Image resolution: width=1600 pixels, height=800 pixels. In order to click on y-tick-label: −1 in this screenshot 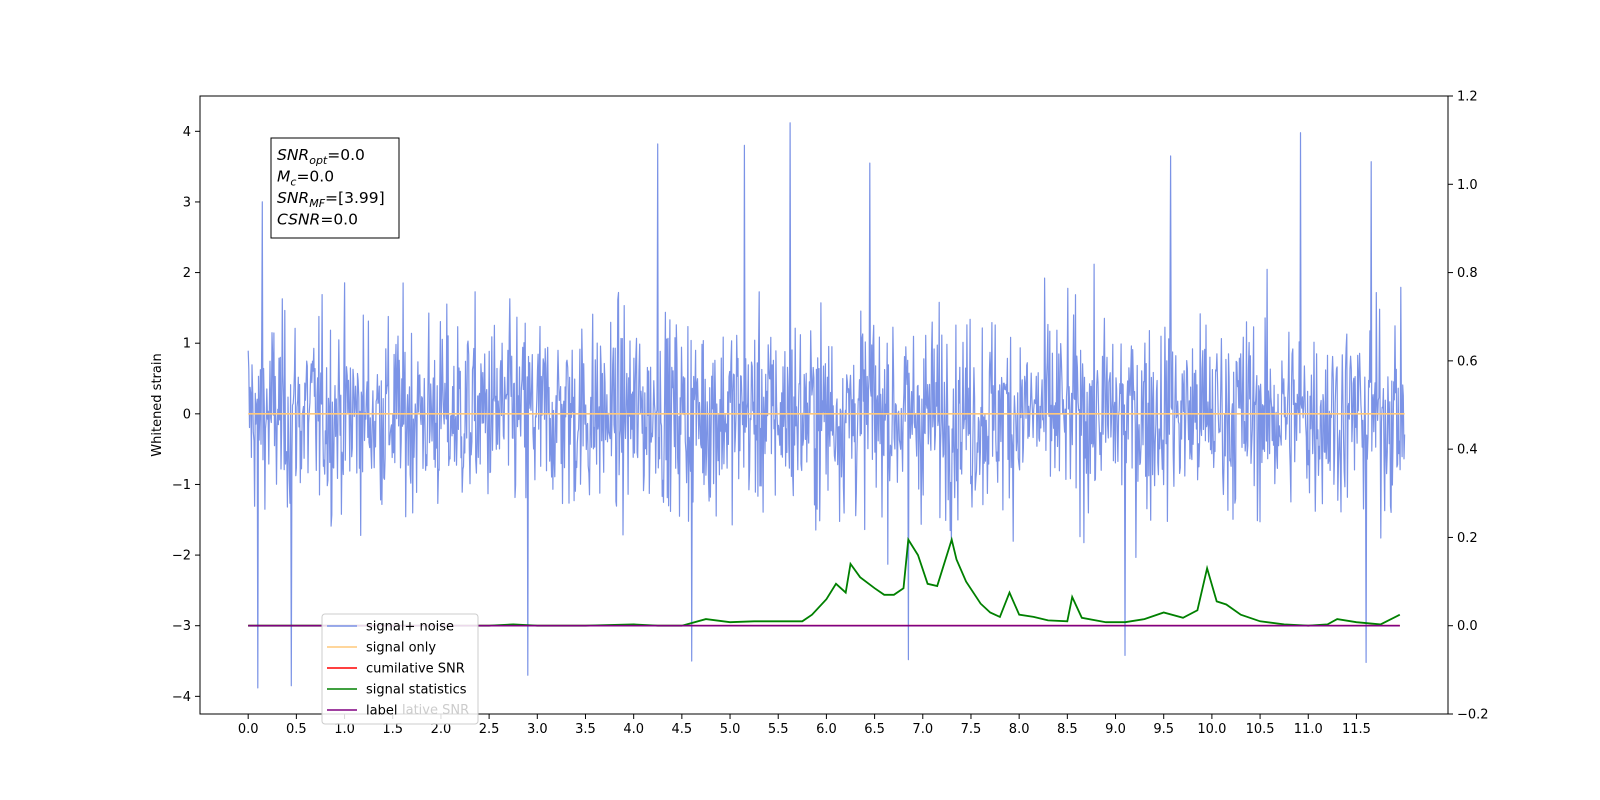, I will do `click(181, 485)`.